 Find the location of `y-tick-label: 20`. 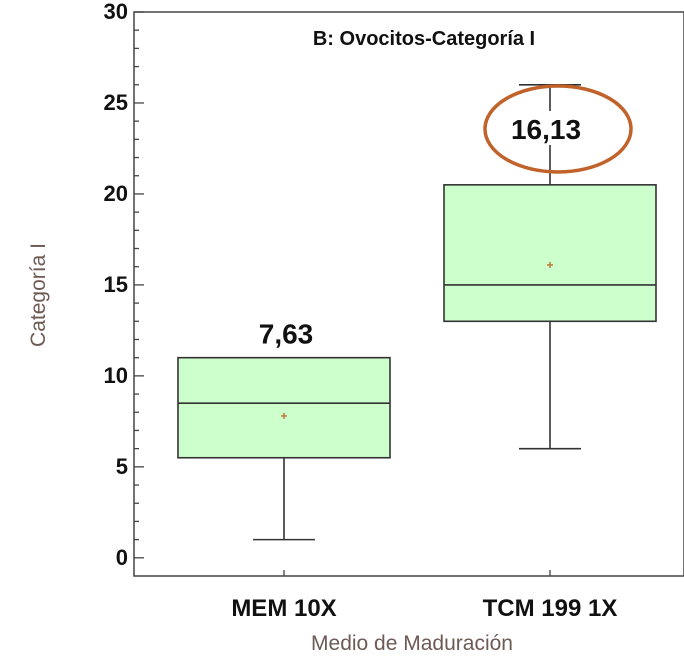

y-tick-label: 20 is located at coordinates (116, 193).